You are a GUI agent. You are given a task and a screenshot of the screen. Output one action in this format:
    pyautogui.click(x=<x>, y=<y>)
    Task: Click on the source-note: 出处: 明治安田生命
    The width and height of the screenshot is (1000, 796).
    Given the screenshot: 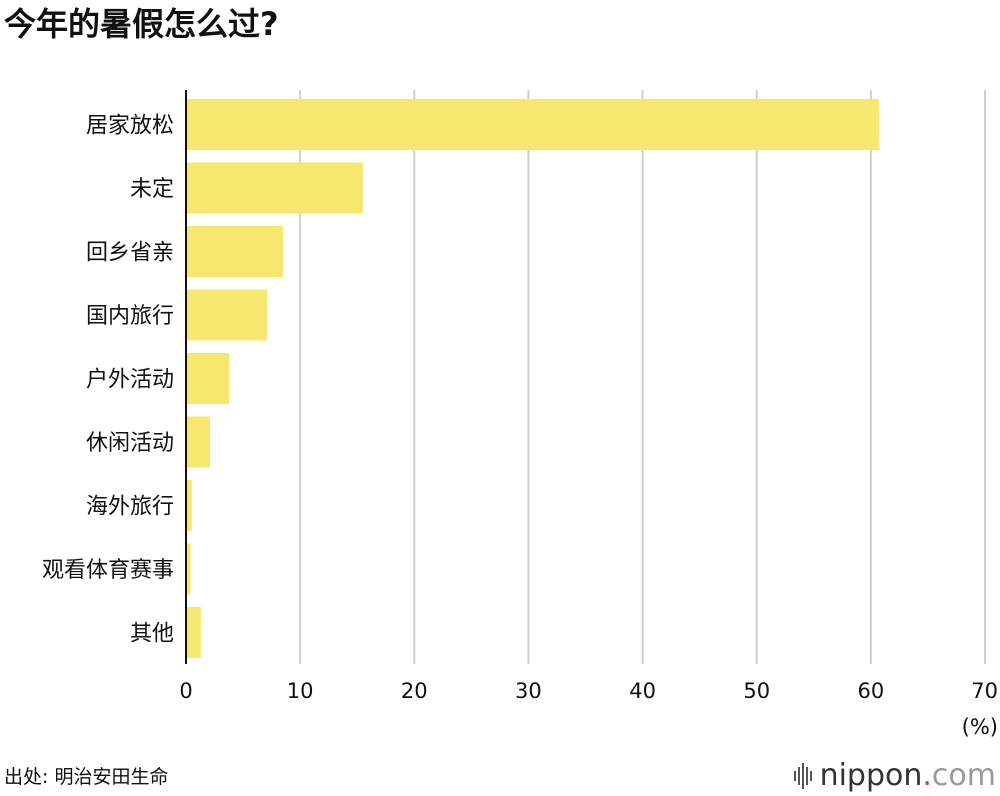 What is the action you would take?
    pyautogui.click(x=86, y=777)
    